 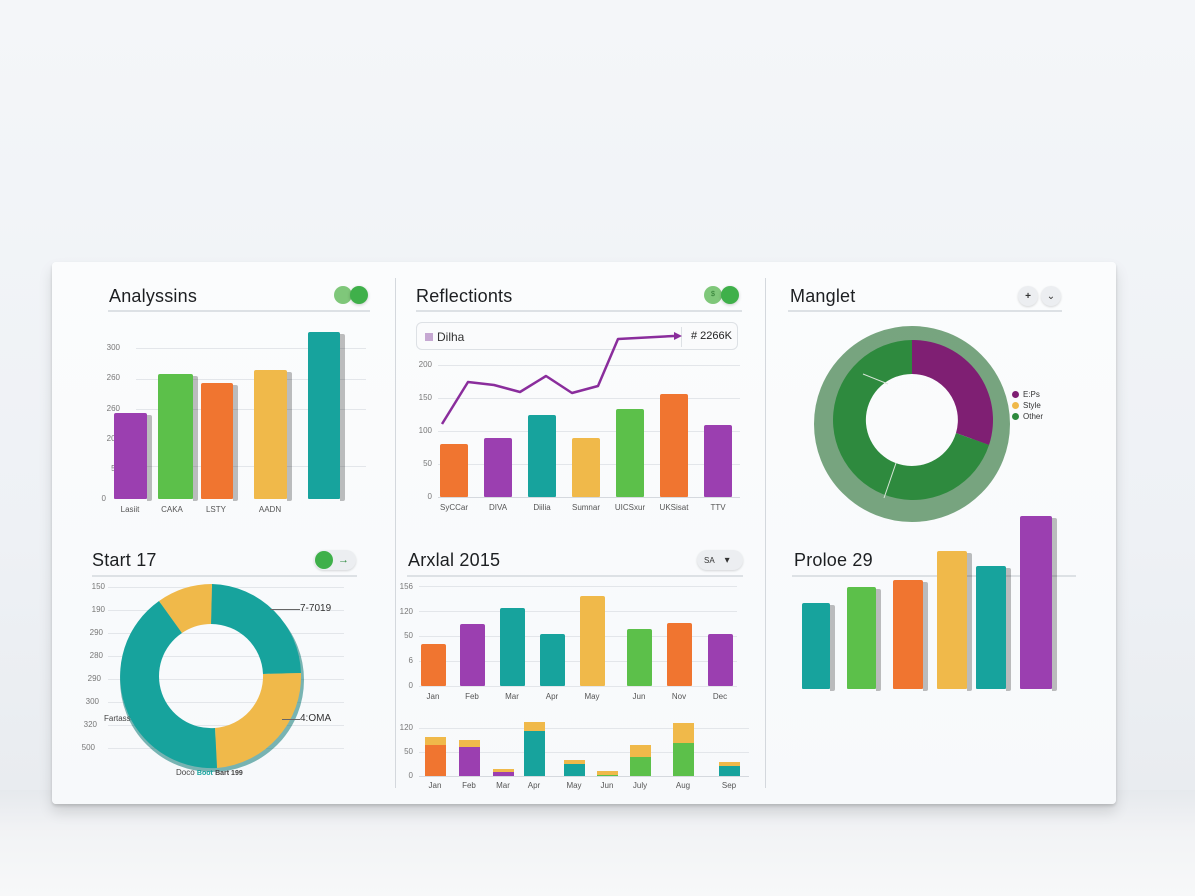 I want to click on caption: Doco Boot Bart 199, so click(x=209, y=772).